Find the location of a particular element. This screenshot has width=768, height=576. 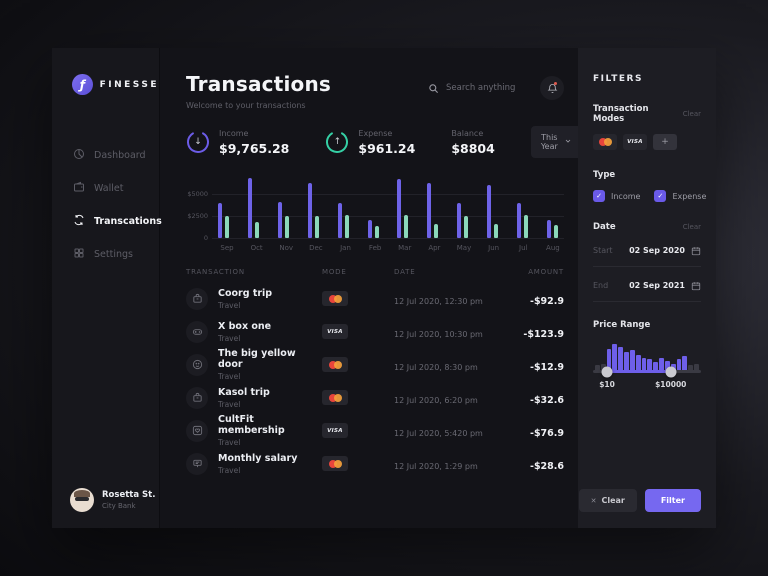

brand-logo: ƒ FINESSE is located at coordinates (105, 84).